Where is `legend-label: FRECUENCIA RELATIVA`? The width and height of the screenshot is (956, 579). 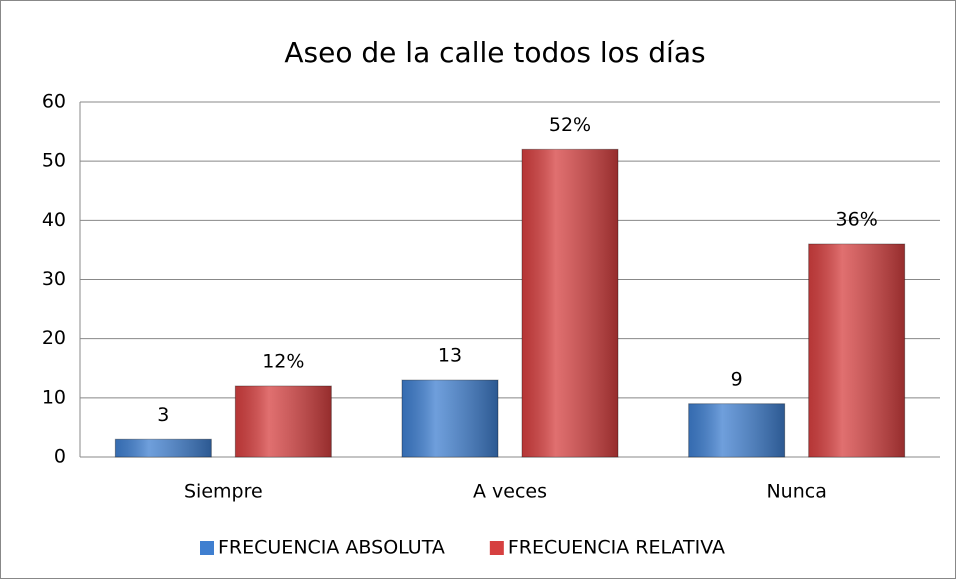
legend-label: FRECUENCIA RELATIVA is located at coordinates (616, 548).